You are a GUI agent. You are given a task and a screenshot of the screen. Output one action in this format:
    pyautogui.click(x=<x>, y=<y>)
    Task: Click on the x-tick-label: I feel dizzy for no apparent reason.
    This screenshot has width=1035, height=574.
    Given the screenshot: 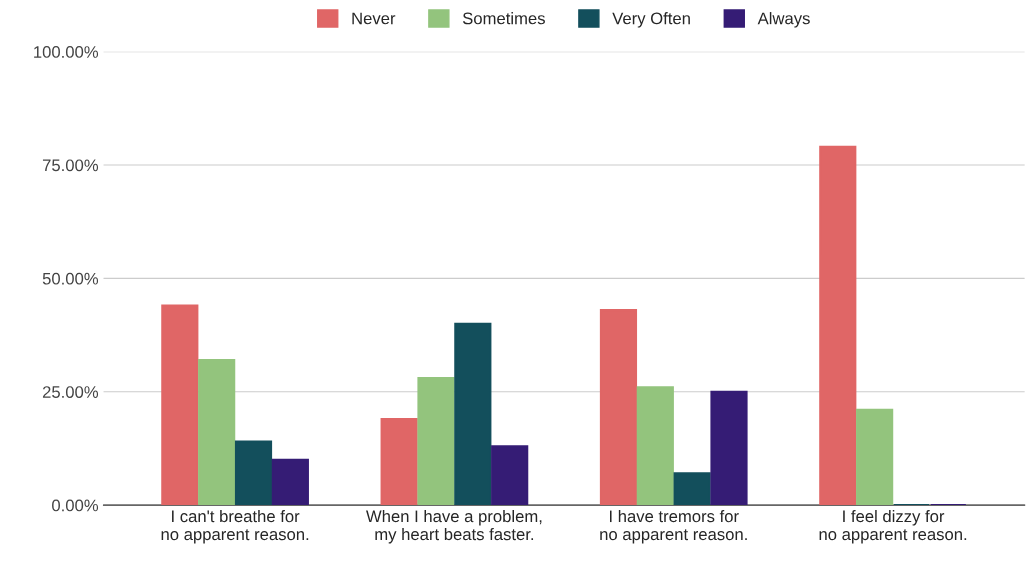 What is the action you would take?
    pyautogui.click(x=893, y=526)
    